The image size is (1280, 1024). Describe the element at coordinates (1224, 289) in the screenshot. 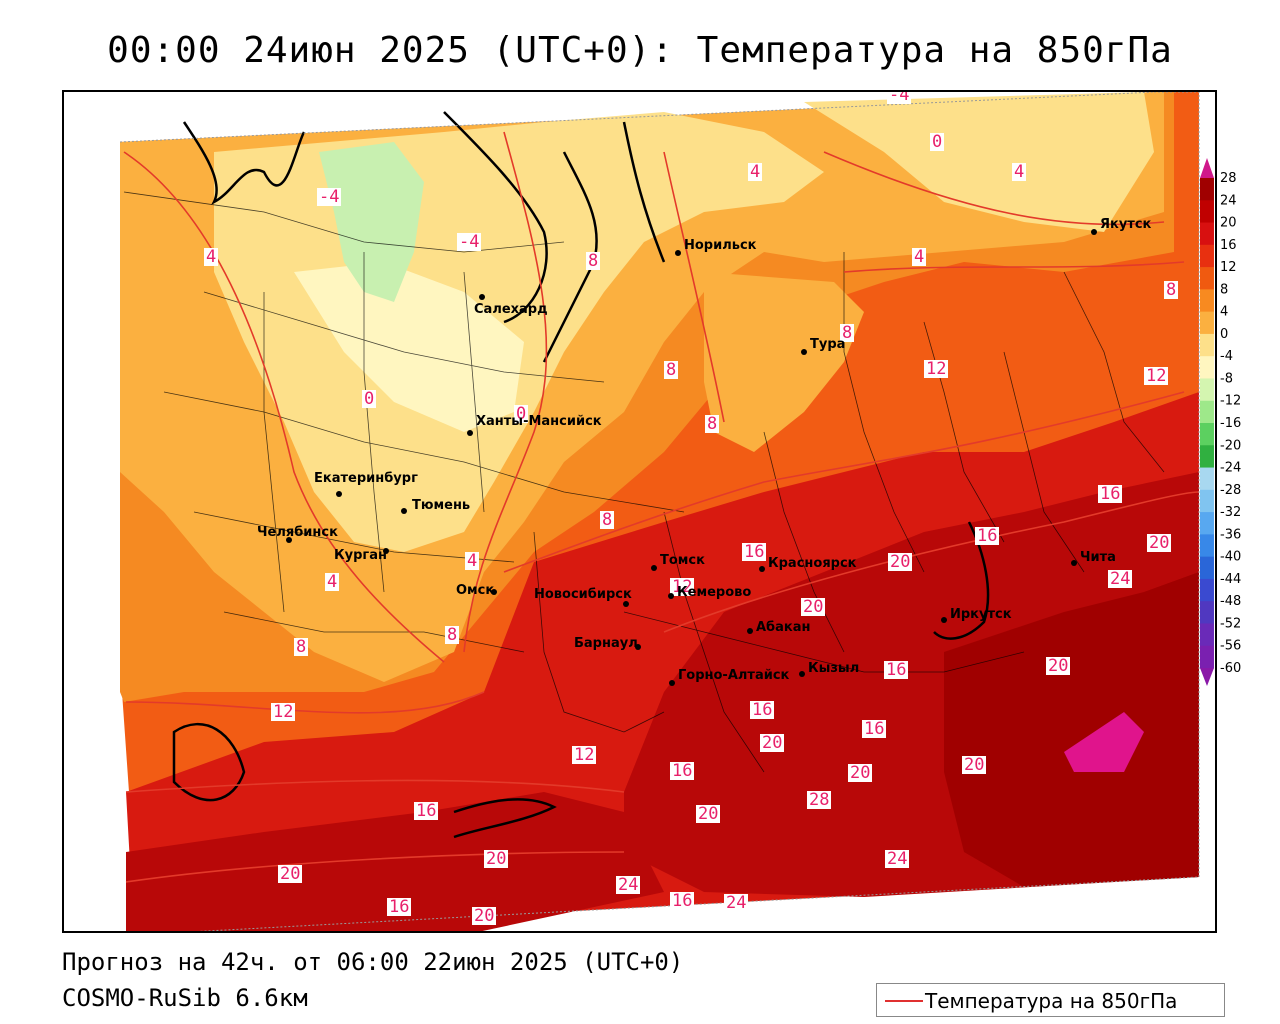

I see `colorbar-tick-label: 8` at that location.